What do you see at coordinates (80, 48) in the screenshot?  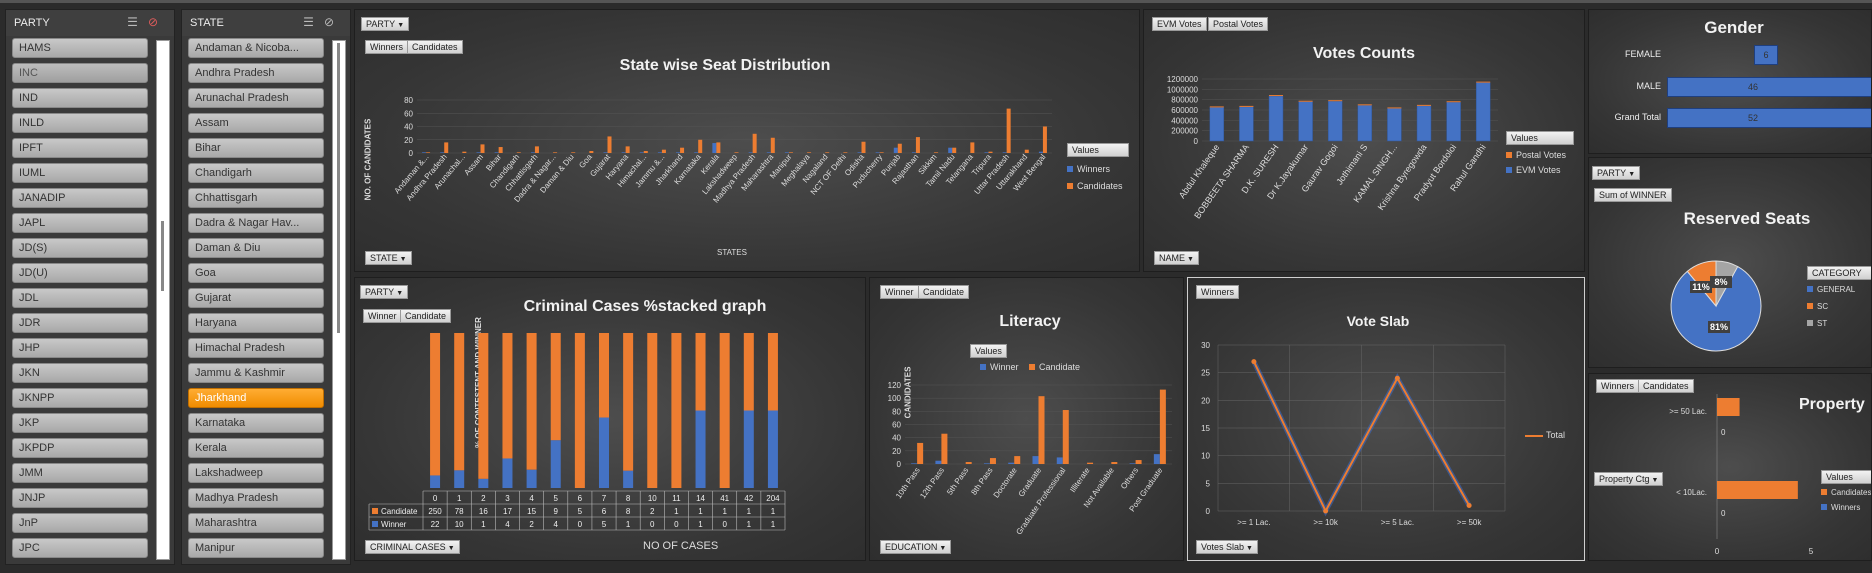 I see `slicer-item: HAMS` at bounding box center [80, 48].